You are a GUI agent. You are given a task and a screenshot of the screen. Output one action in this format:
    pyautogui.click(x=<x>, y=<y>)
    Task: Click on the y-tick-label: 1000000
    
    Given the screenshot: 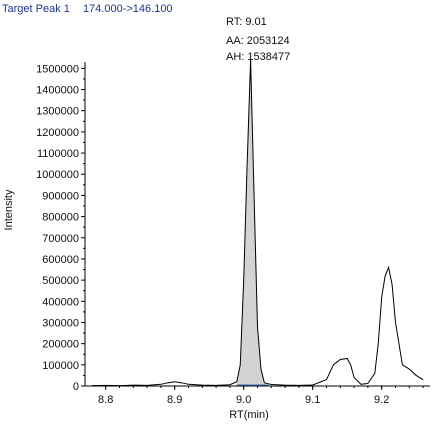 What is the action you would take?
    pyautogui.click(x=57, y=175)
    